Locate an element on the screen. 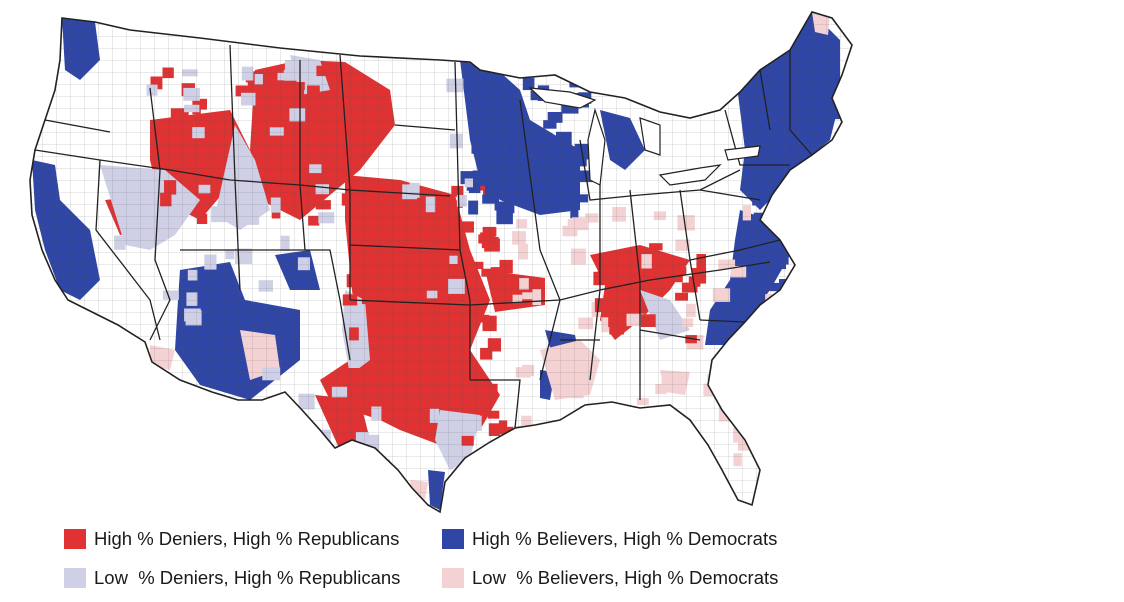 The image size is (1124, 602). legend-swatch-red is located at coordinates (75, 539).